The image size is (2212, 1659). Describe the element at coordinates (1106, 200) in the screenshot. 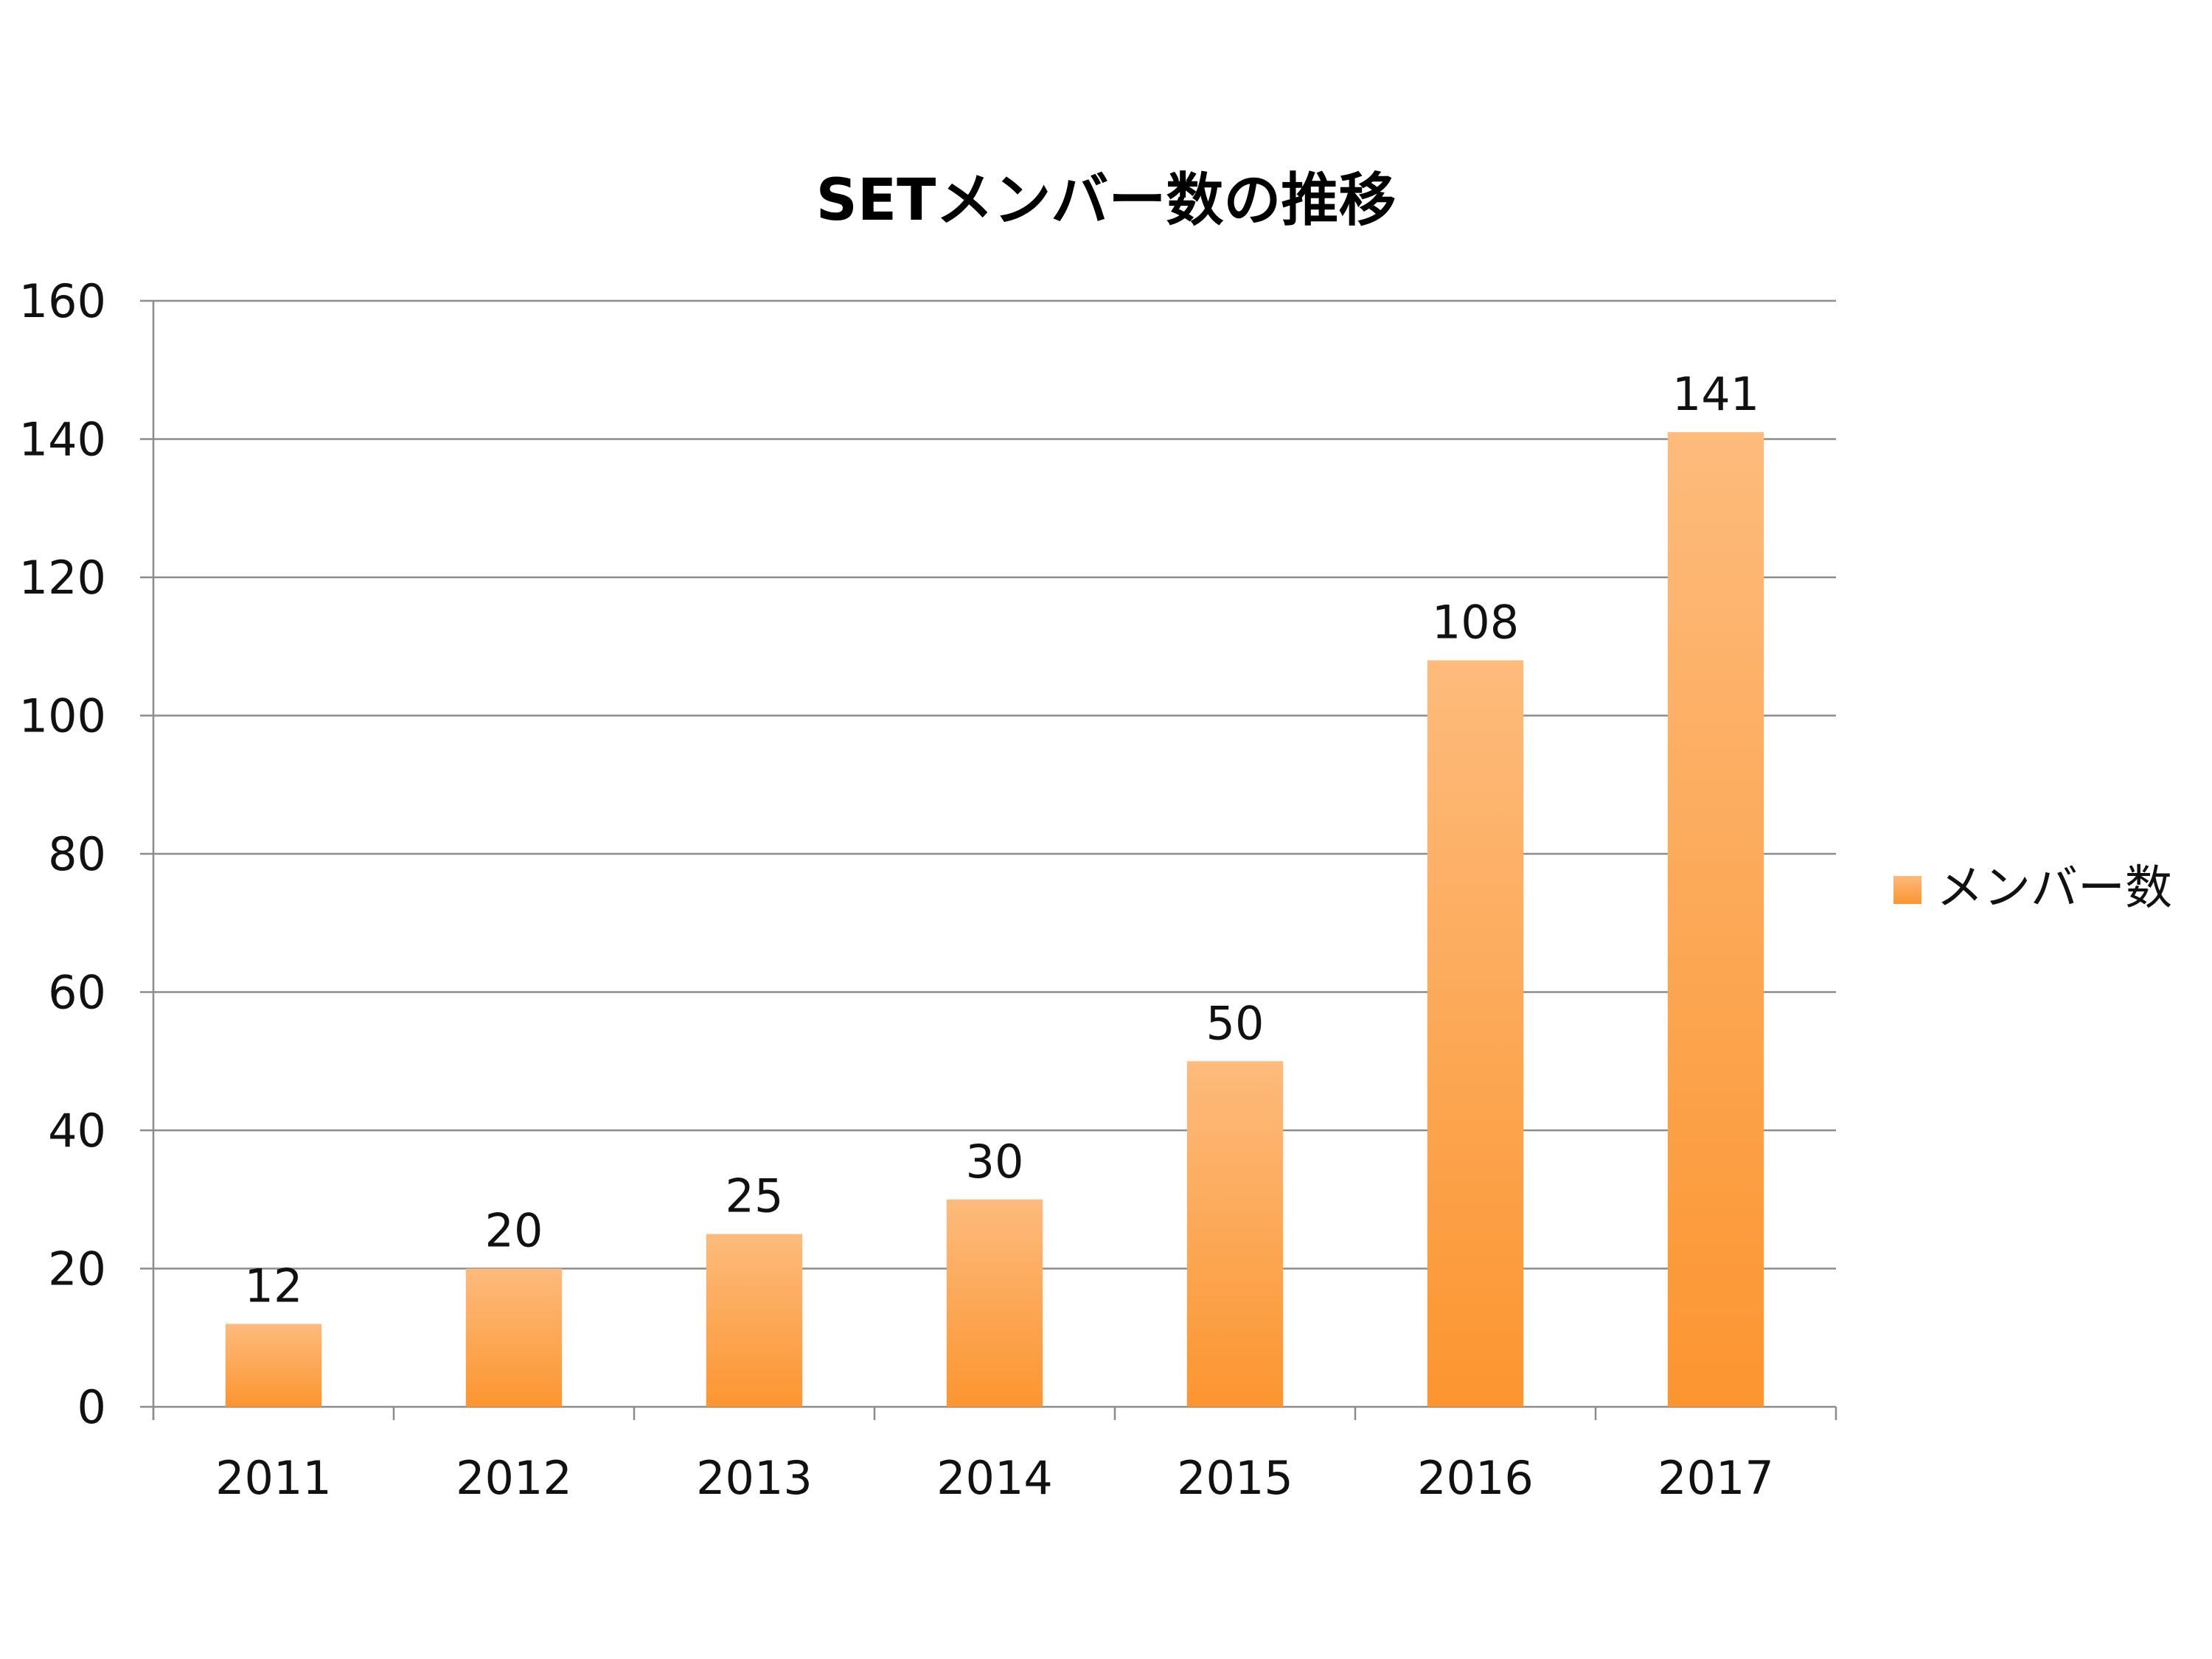

I see `chart-title: SETメンバー数の推移` at that location.